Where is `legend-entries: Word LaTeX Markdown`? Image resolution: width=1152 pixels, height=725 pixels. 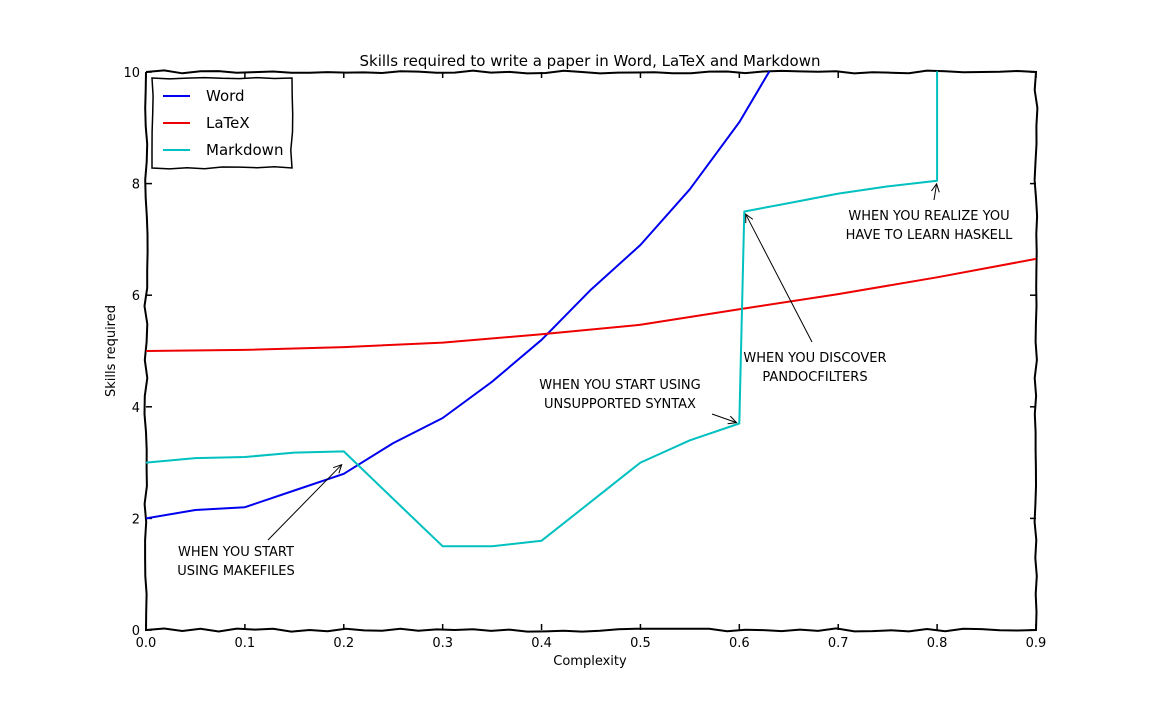
legend-entries: Word LaTeX Markdown is located at coordinates (223, 123).